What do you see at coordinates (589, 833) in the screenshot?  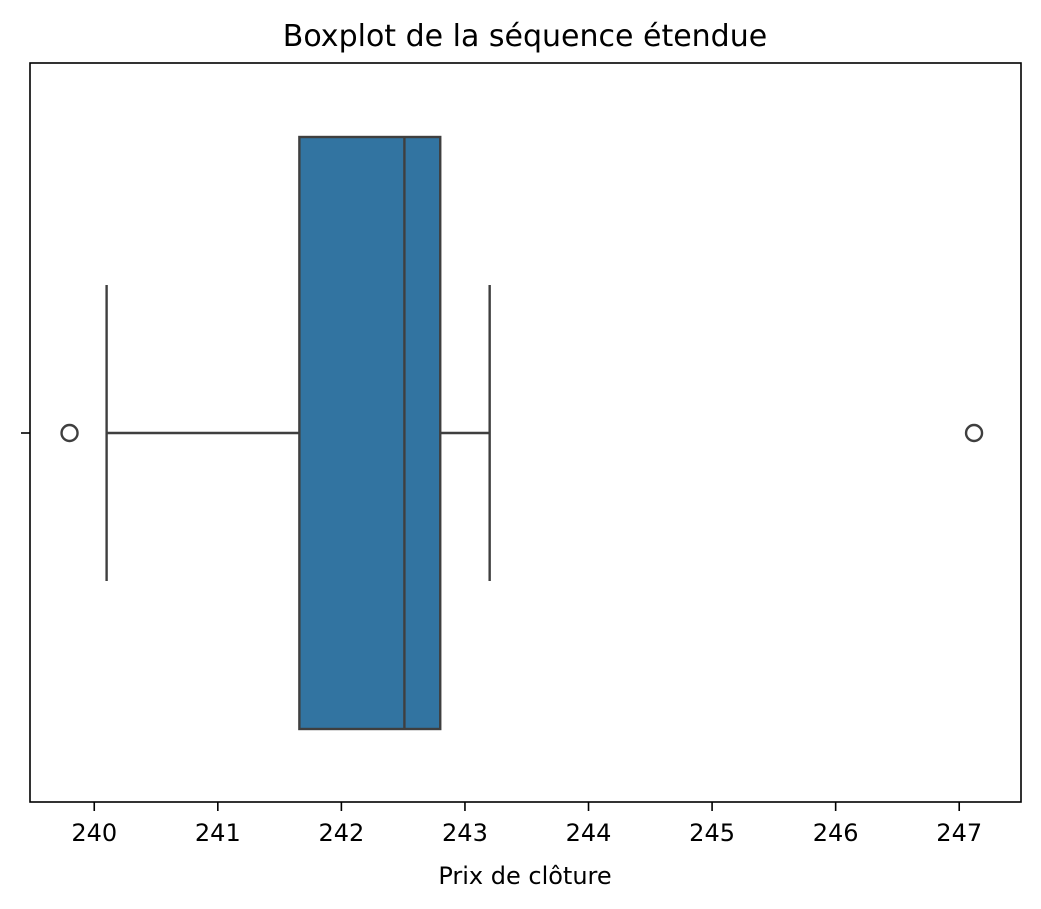 I see `x-tick-label: 244` at bounding box center [589, 833].